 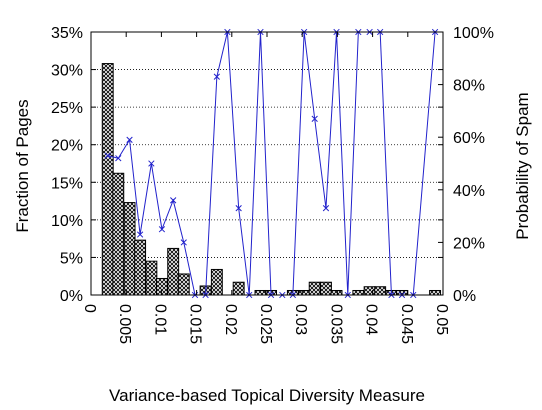 What do you see at coordinates (67, 146) in the screenshot?
I see `y-tick-label: 20%` at bounding box center [67, 146].